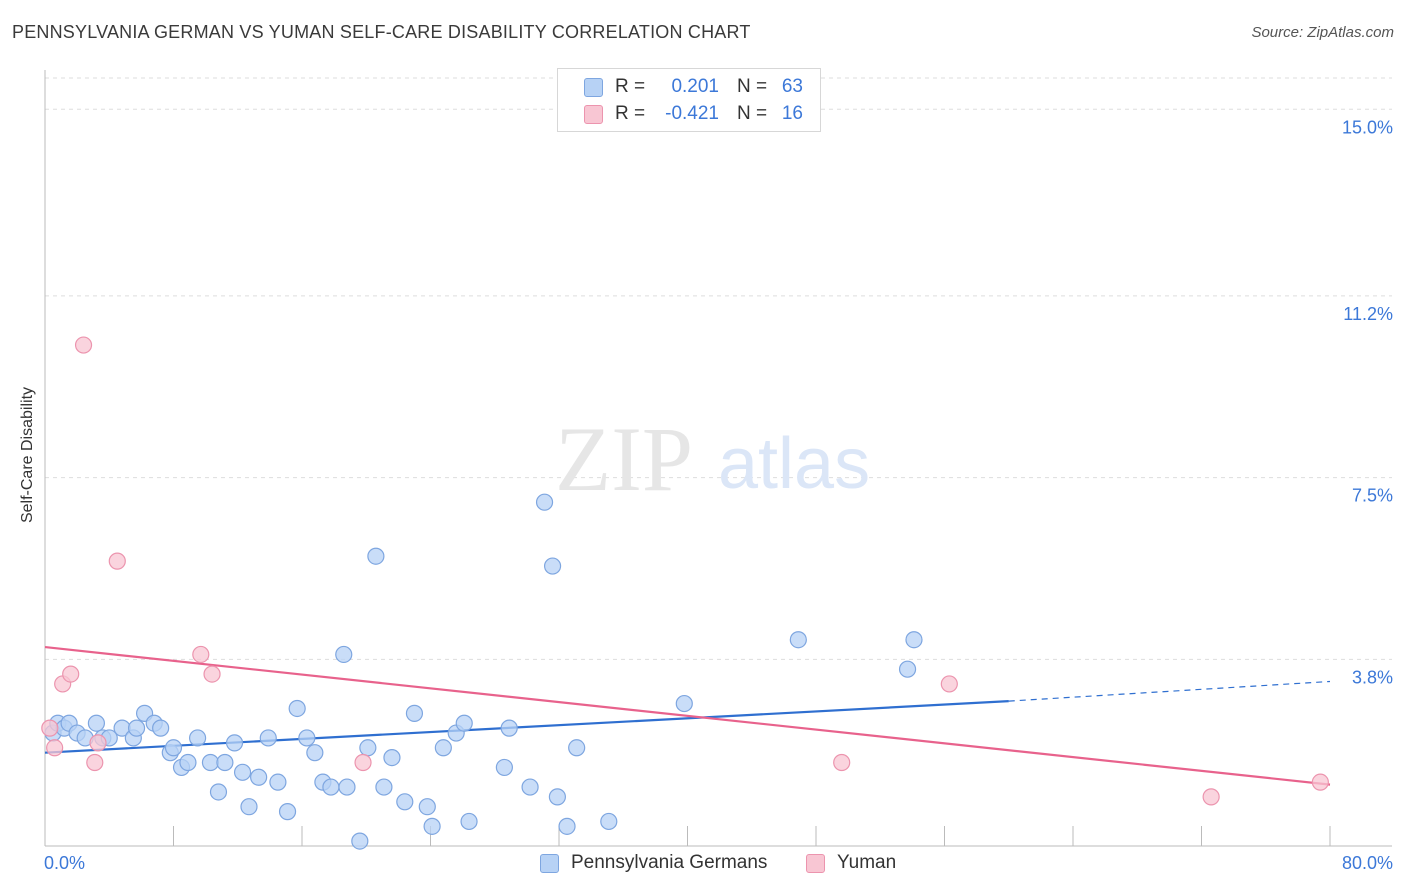 This screenshot has width=1406, height=892. Describe the element at coordinates (1368, 314) in the screenshot. I see `y-tick-label: 11.2%` at that location.